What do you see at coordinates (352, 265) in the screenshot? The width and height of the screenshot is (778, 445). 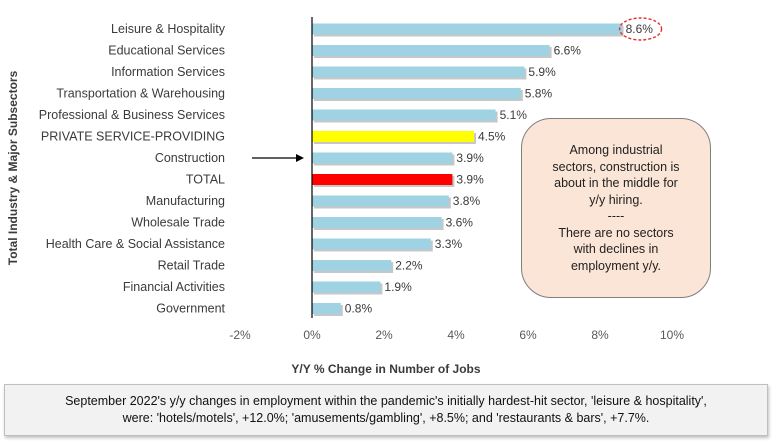 I see `bar-retail-trade` at bounding box center [352, 265].